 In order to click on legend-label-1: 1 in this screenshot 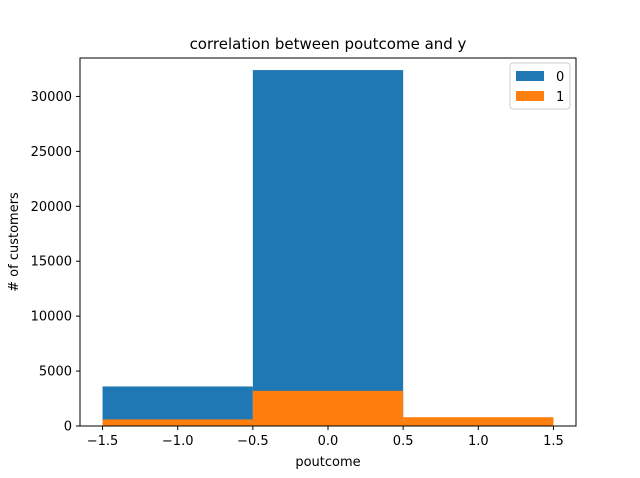, I will do `click(560, 97)`.